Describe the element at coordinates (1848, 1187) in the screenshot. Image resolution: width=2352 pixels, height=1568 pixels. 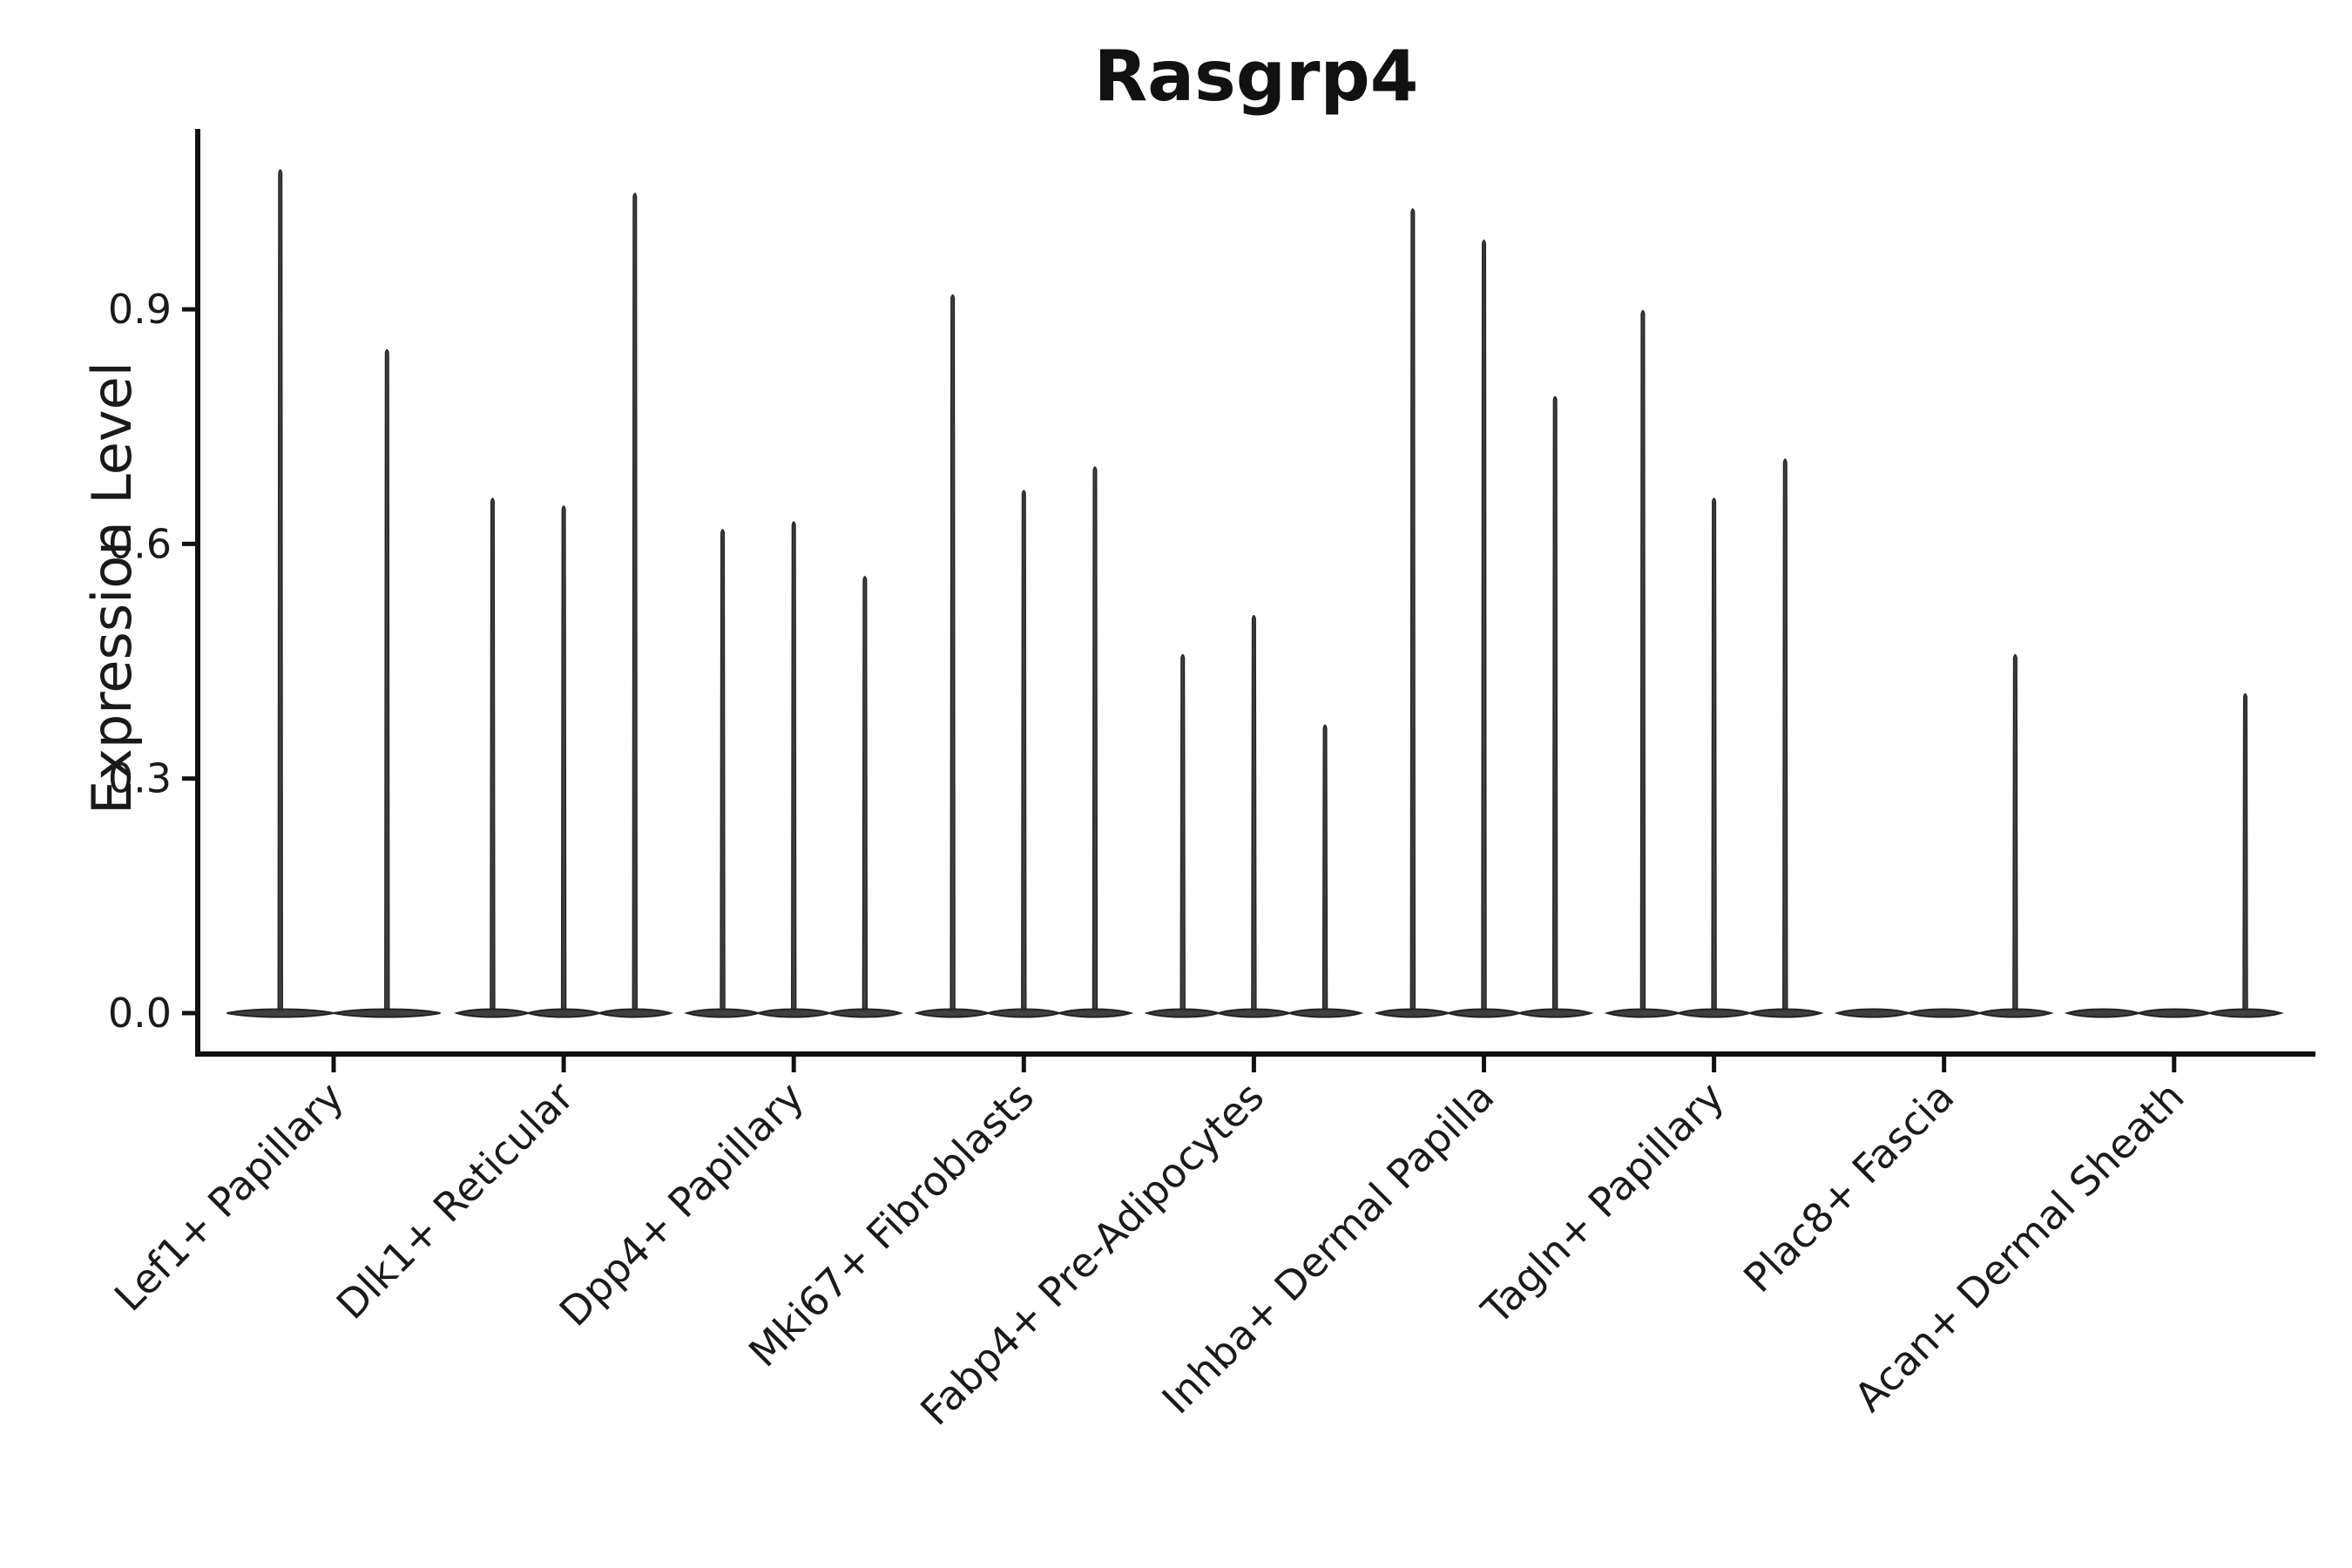
I see `x-tick-label: Plac8+ Fascia` at that location.